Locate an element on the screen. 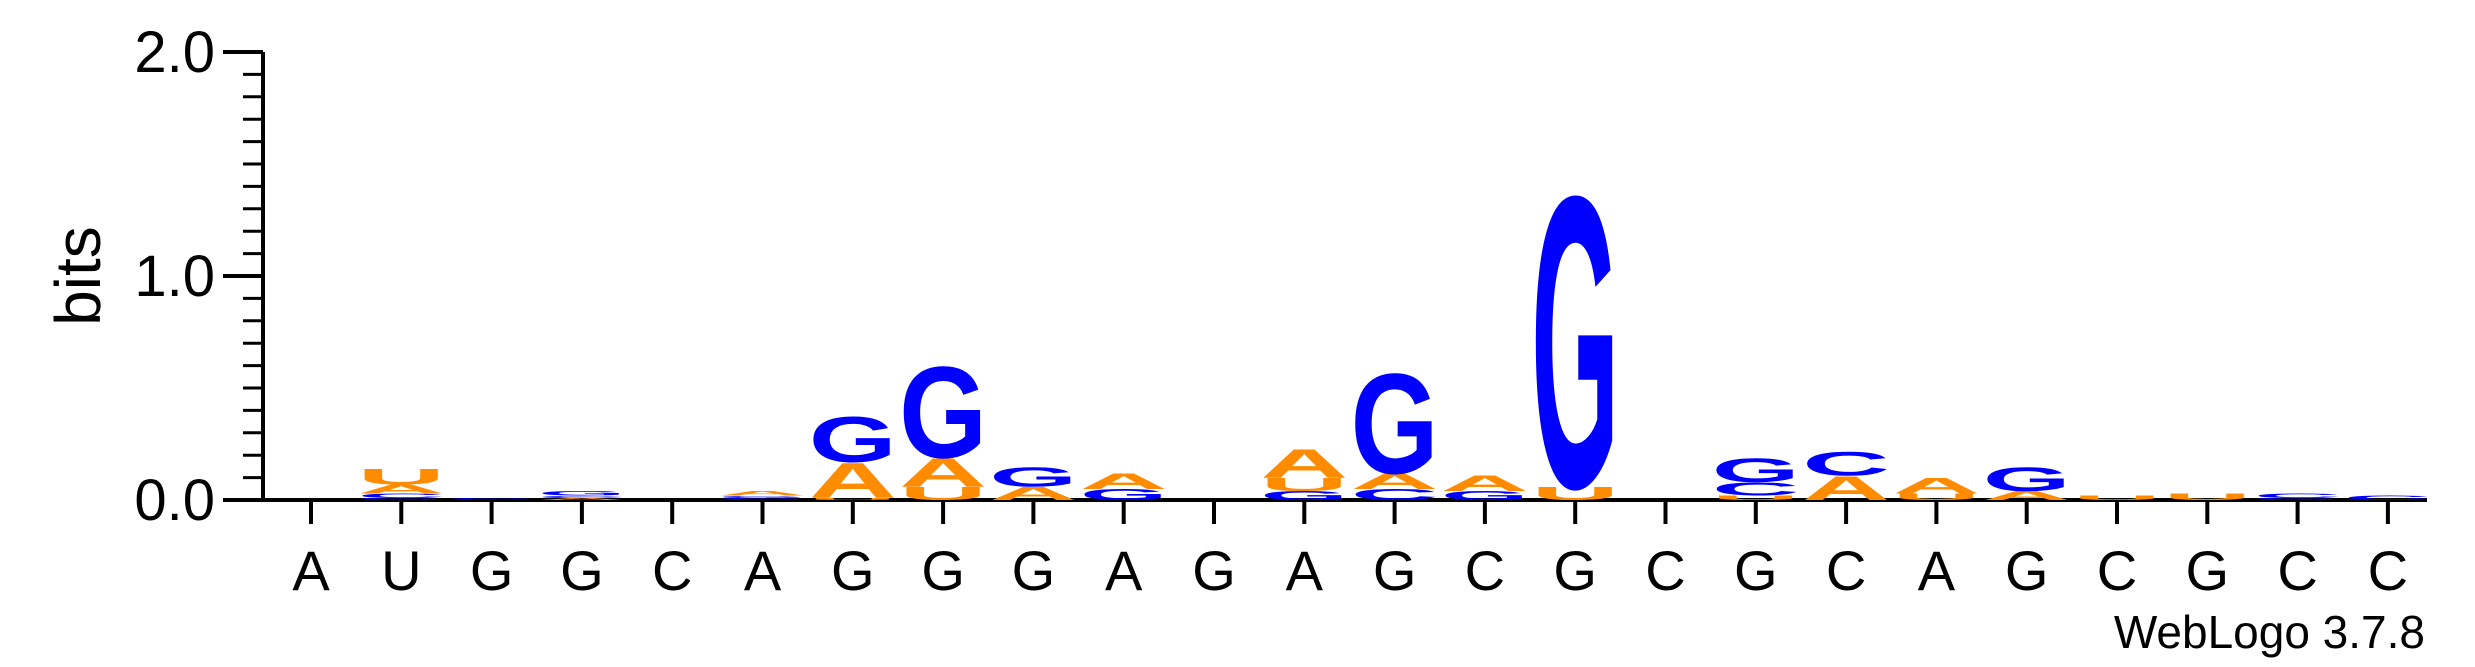  y-ticks: 0.0 1.0 2.0 is located at coordinates (198, 276).